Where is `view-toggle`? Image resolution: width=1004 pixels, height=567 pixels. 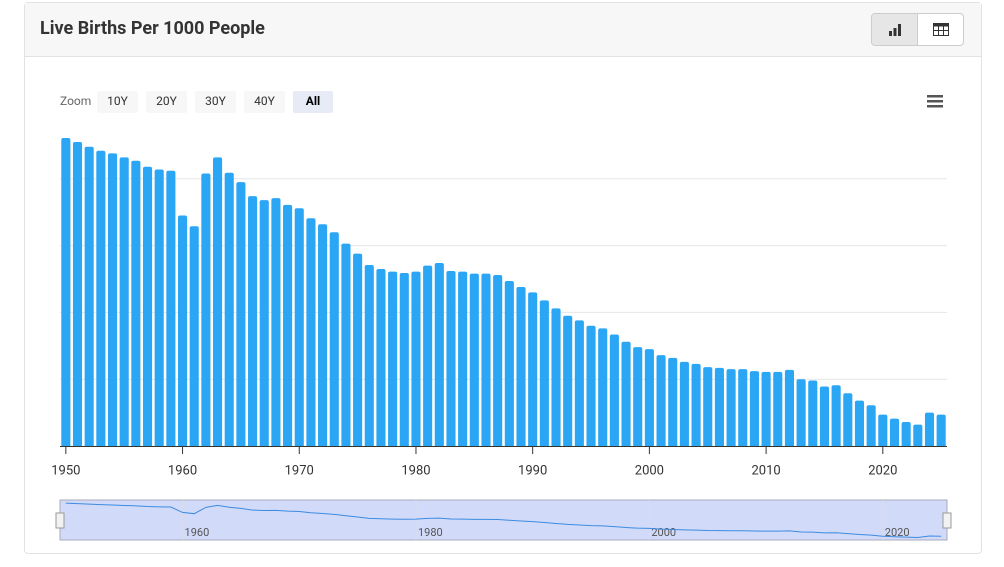 view-toggle is located at coordinates (917, 29).